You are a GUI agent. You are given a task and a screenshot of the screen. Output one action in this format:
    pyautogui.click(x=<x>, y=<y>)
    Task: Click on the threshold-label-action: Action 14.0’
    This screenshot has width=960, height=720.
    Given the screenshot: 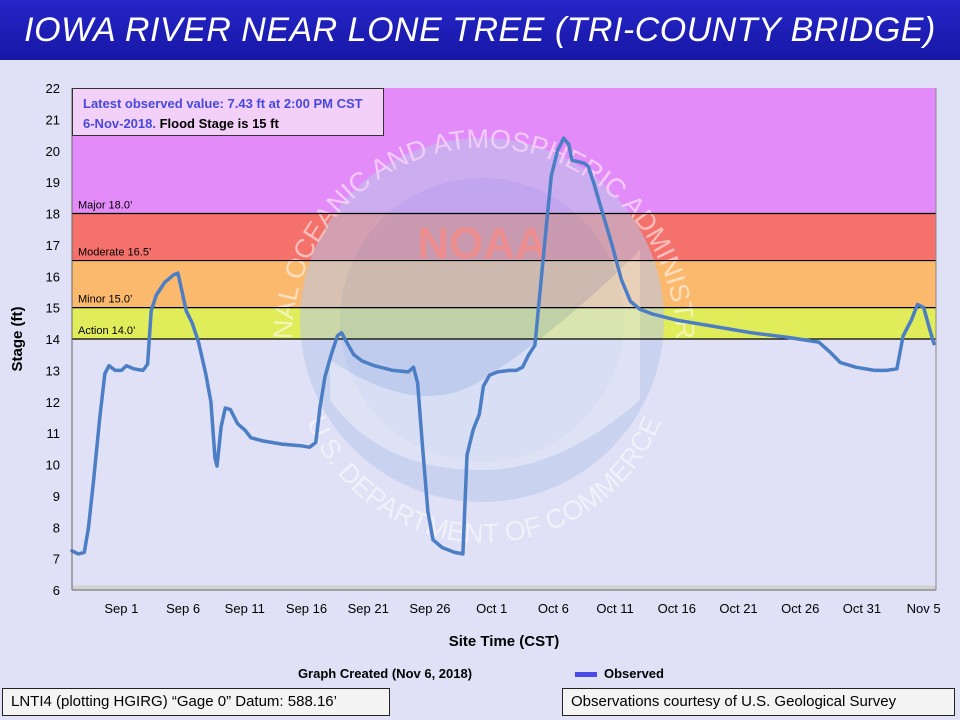 What is the action you would take?
    pyautogui.click(x=106, y=331)
    